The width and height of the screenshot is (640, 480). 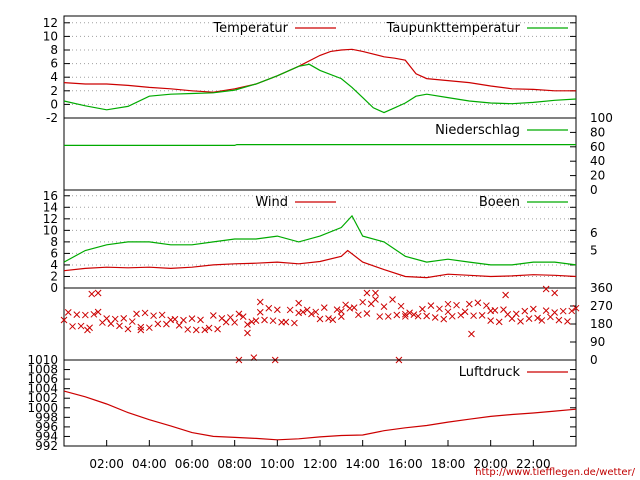 I want to click on x-tick-label: 08:00, so click(x=234, y=464).